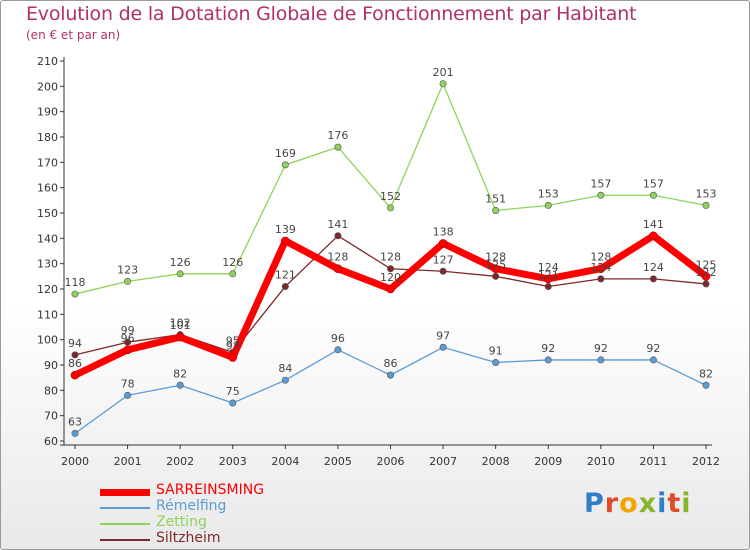 The height and width of the screenshot is (550, 750). Describe the element at coordinates (128, 461) in the screenshot. I see `x-tick-label: 2001` at that location.